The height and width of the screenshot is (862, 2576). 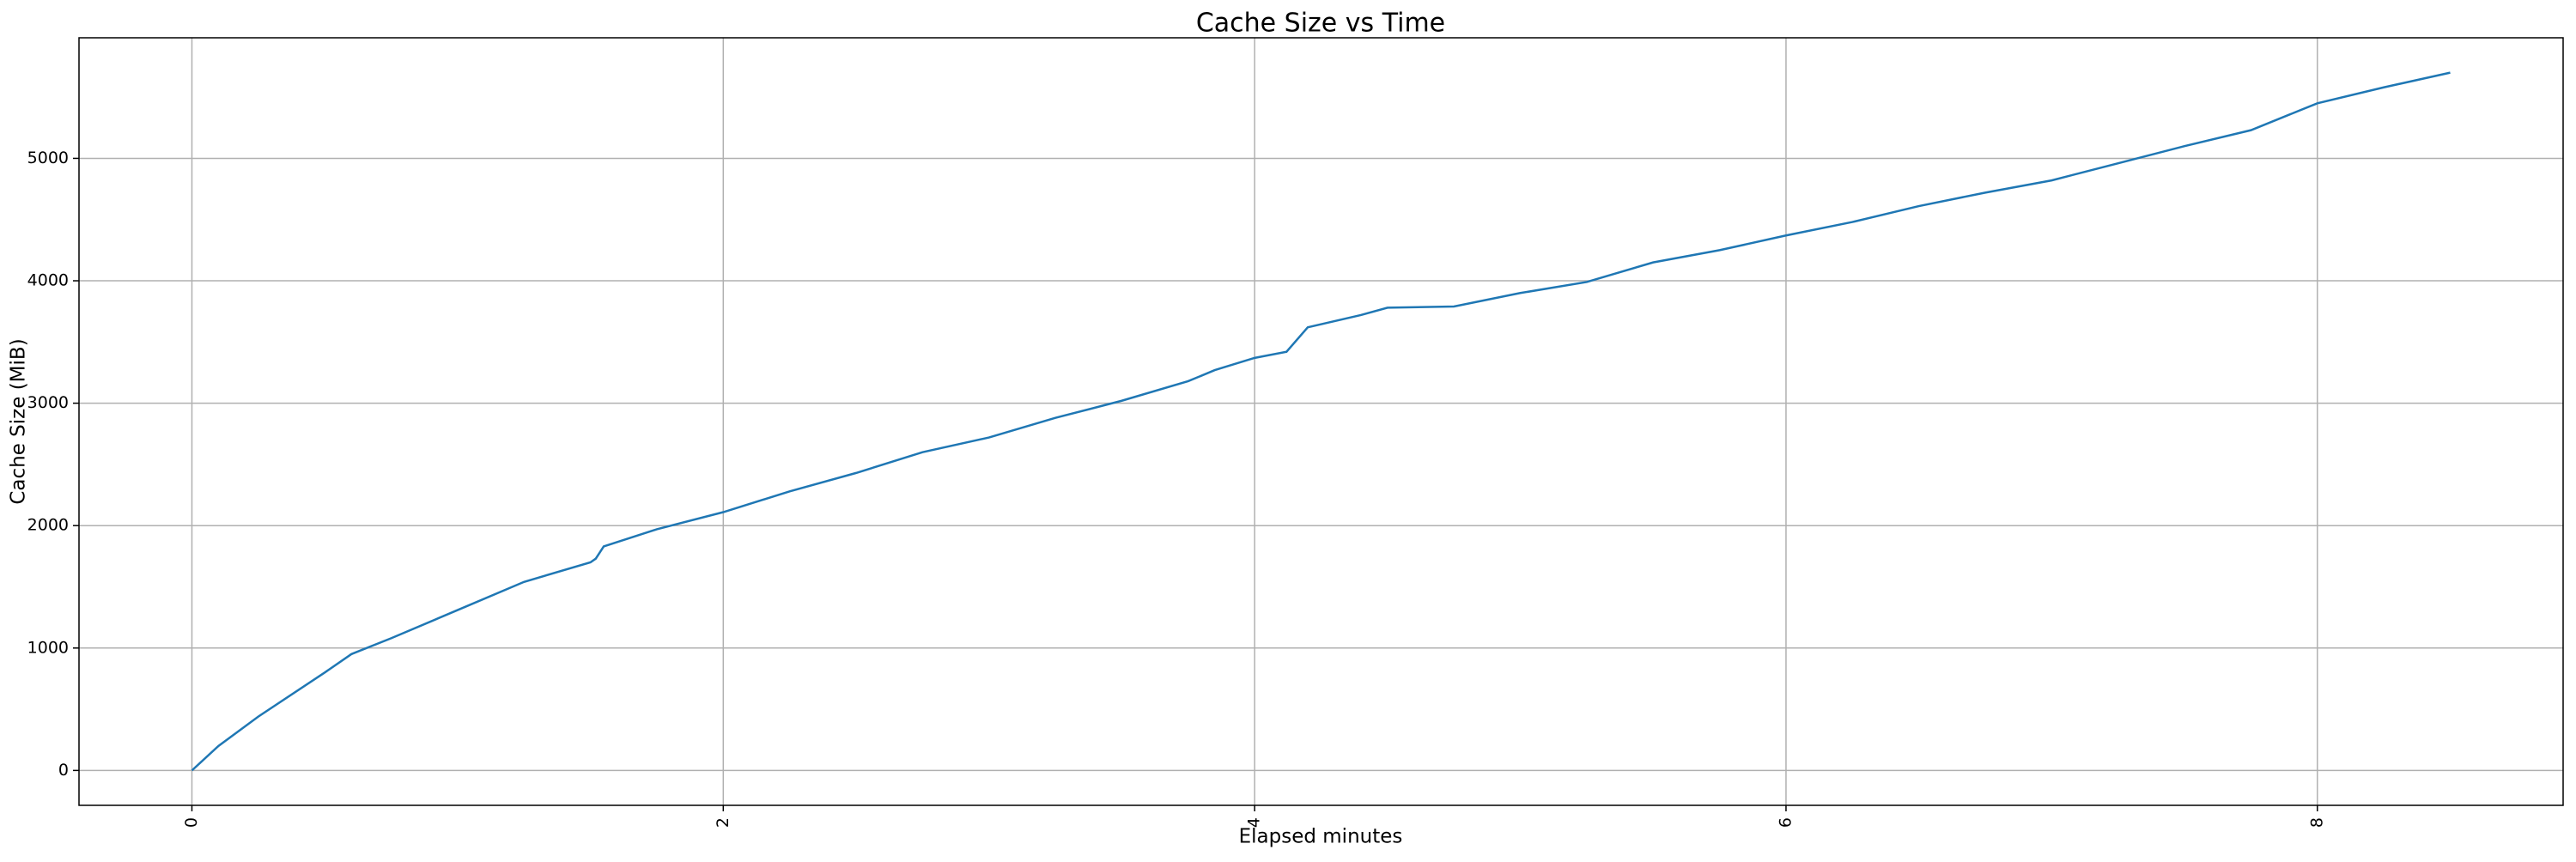 I want to click on x-tick-label: 8, so click(x=2317, y=822).